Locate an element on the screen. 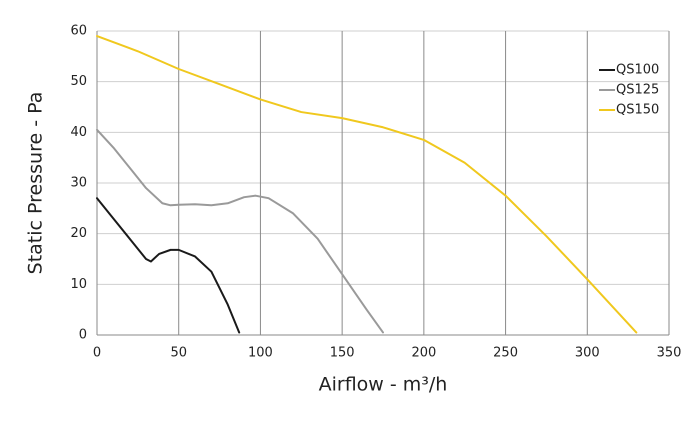 The image size is (700, 446). x-tick-label: 300 is located at coordinates (587, 353).